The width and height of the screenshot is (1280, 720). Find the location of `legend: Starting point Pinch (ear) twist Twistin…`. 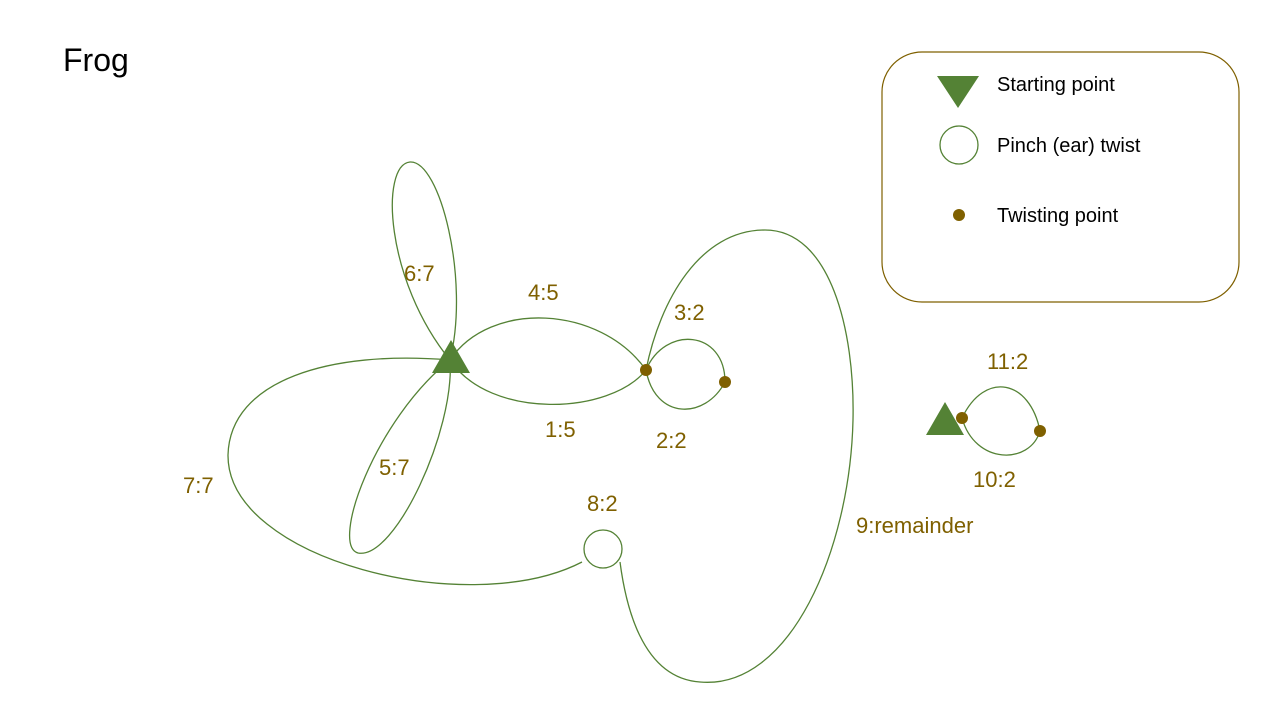

legend: Starting point Pinch (ear) twist Twistin… is located at coordinates (1060, 177).